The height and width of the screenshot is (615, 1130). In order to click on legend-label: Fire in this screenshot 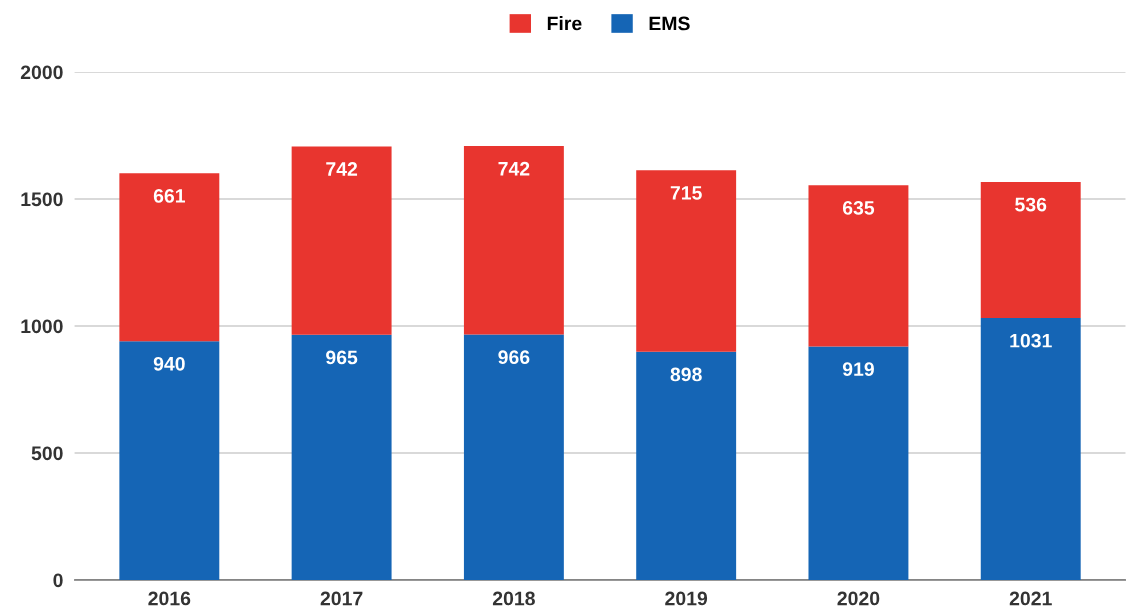, I will do `click(564, 23)`.